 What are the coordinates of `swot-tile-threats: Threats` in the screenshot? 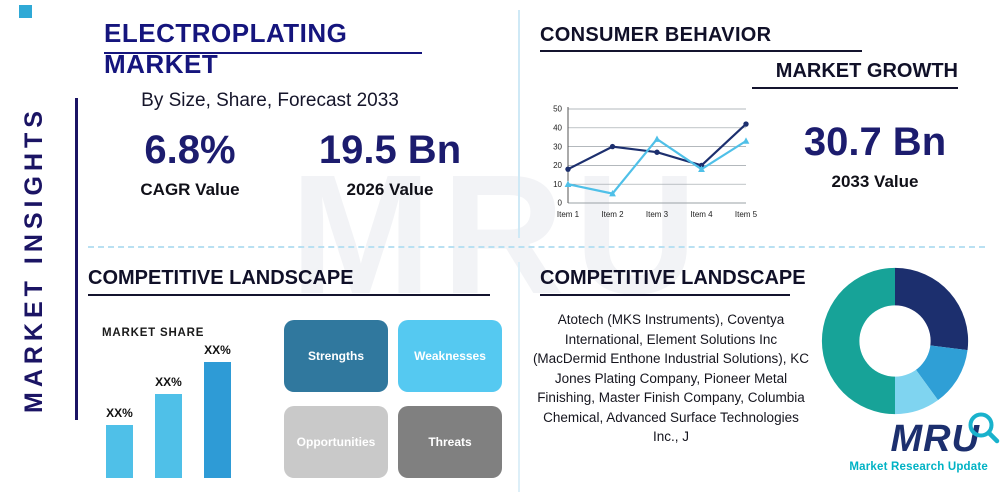 It's located at (450, 442).